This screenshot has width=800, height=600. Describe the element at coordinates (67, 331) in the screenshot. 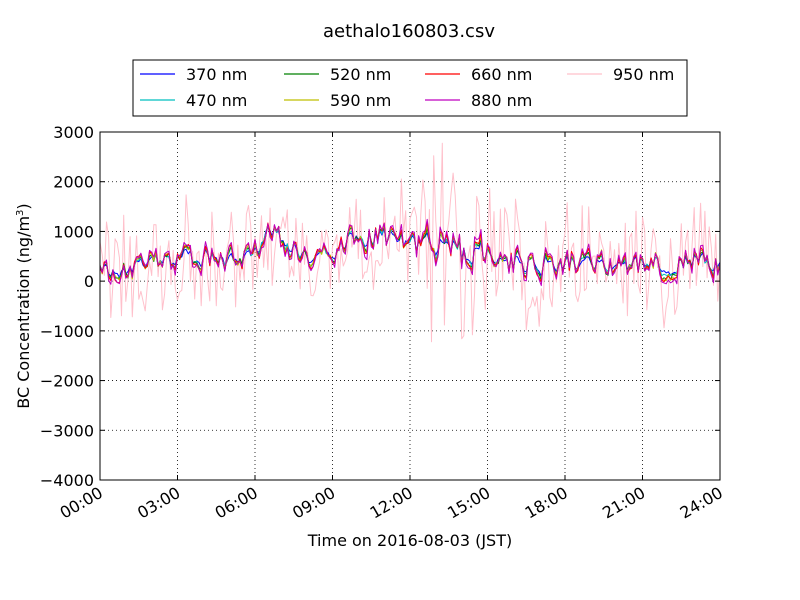

I see `y-tick-label: −1000` at that location.